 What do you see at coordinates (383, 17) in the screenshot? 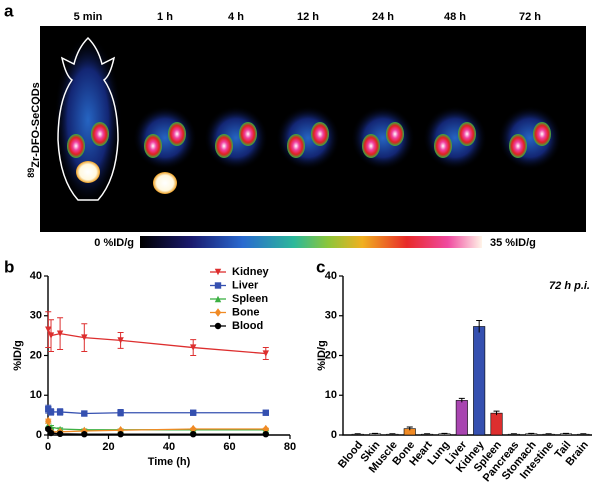
I see `time-label: 24 h` at bounding box center [383, 17].